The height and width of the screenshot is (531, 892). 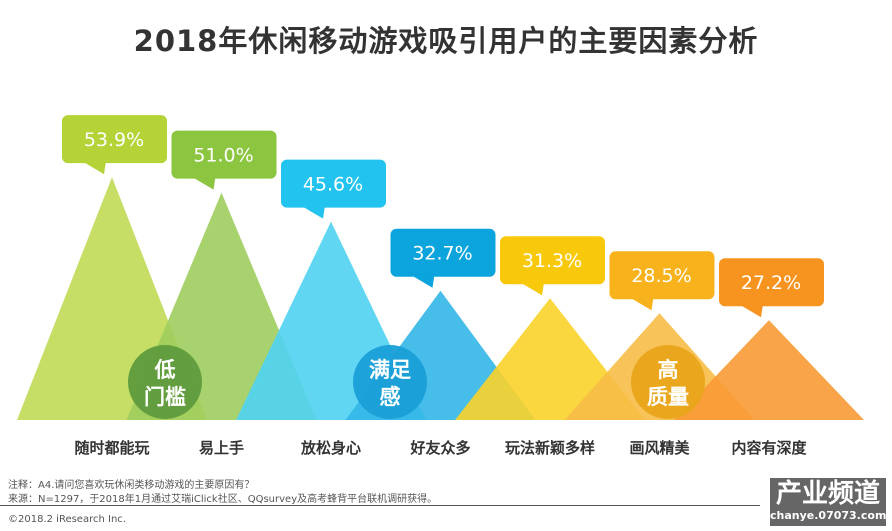 What do you see at coordinates (769, 448) in the screenshot?
I see `category-label: 内容有深度` at bounding box center [769, 448].